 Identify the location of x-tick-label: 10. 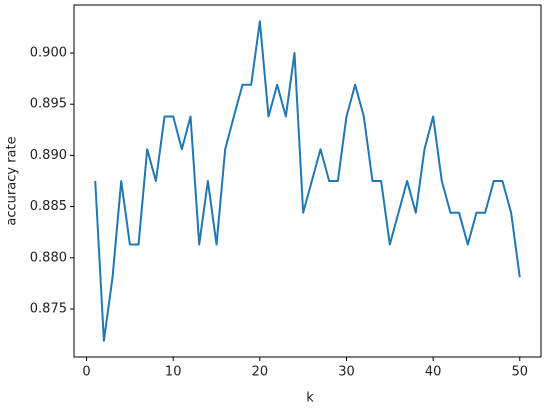
(173, 372).